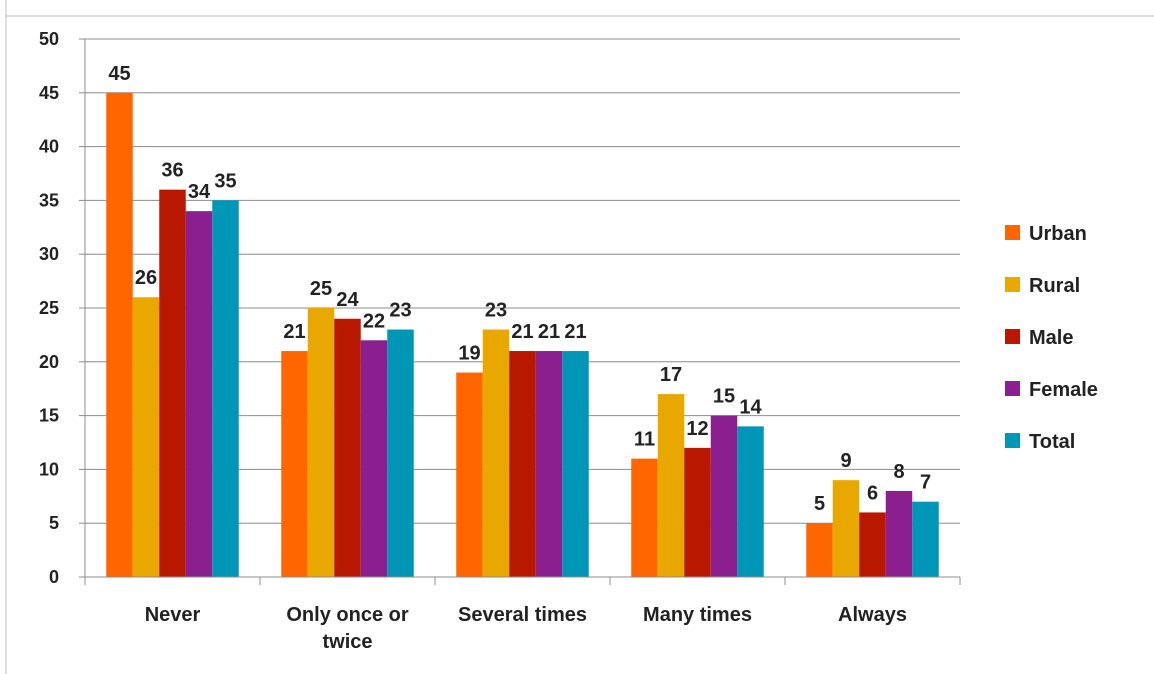 This screenshot has width=1154, height=674. I want to click on legend-label-total: Total, so click(1052, 442).